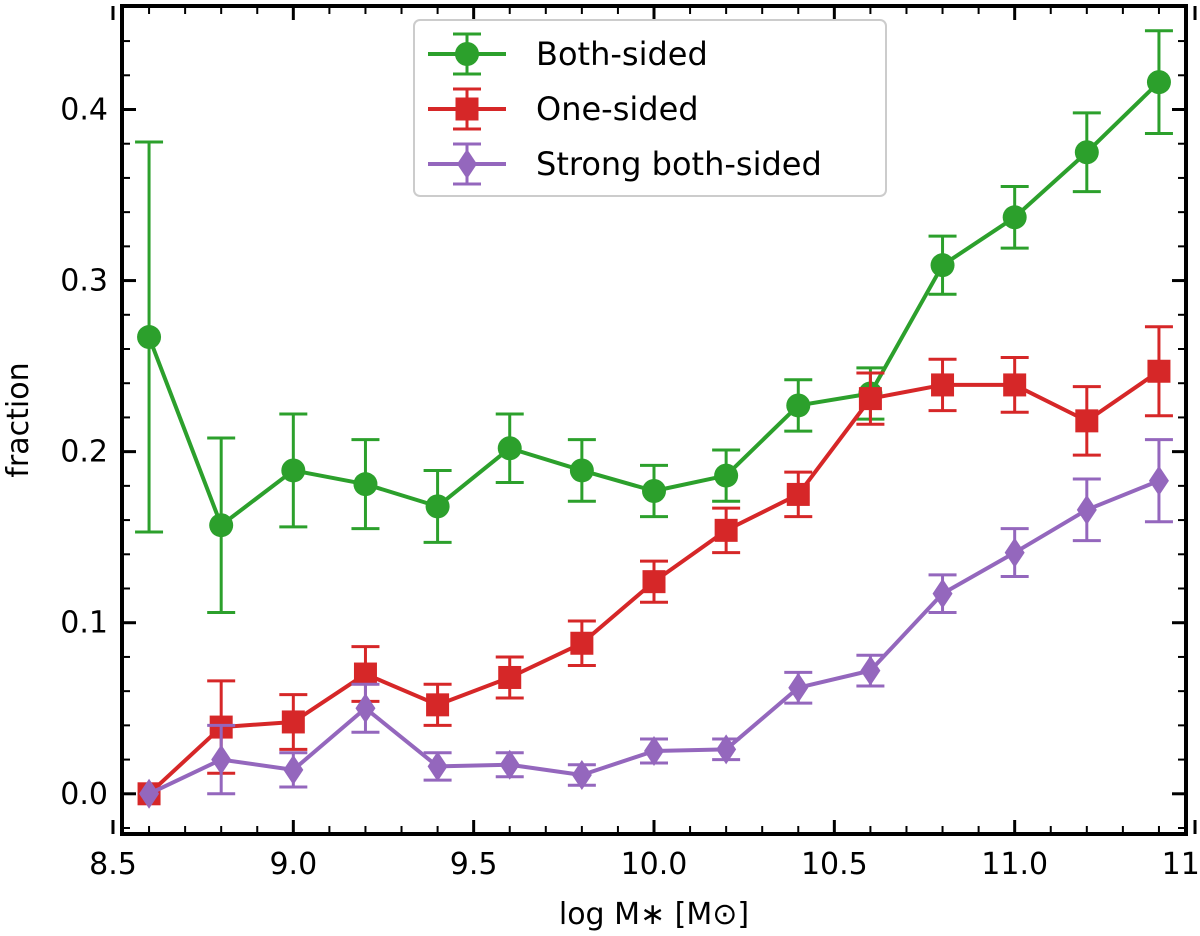 The width and height of the screenshot is (1200, 936). What do you see at coordinates (293, 864) in the screenshot?
I see `x-tick-label-1: 9.0` at bounding box center [293, 864].